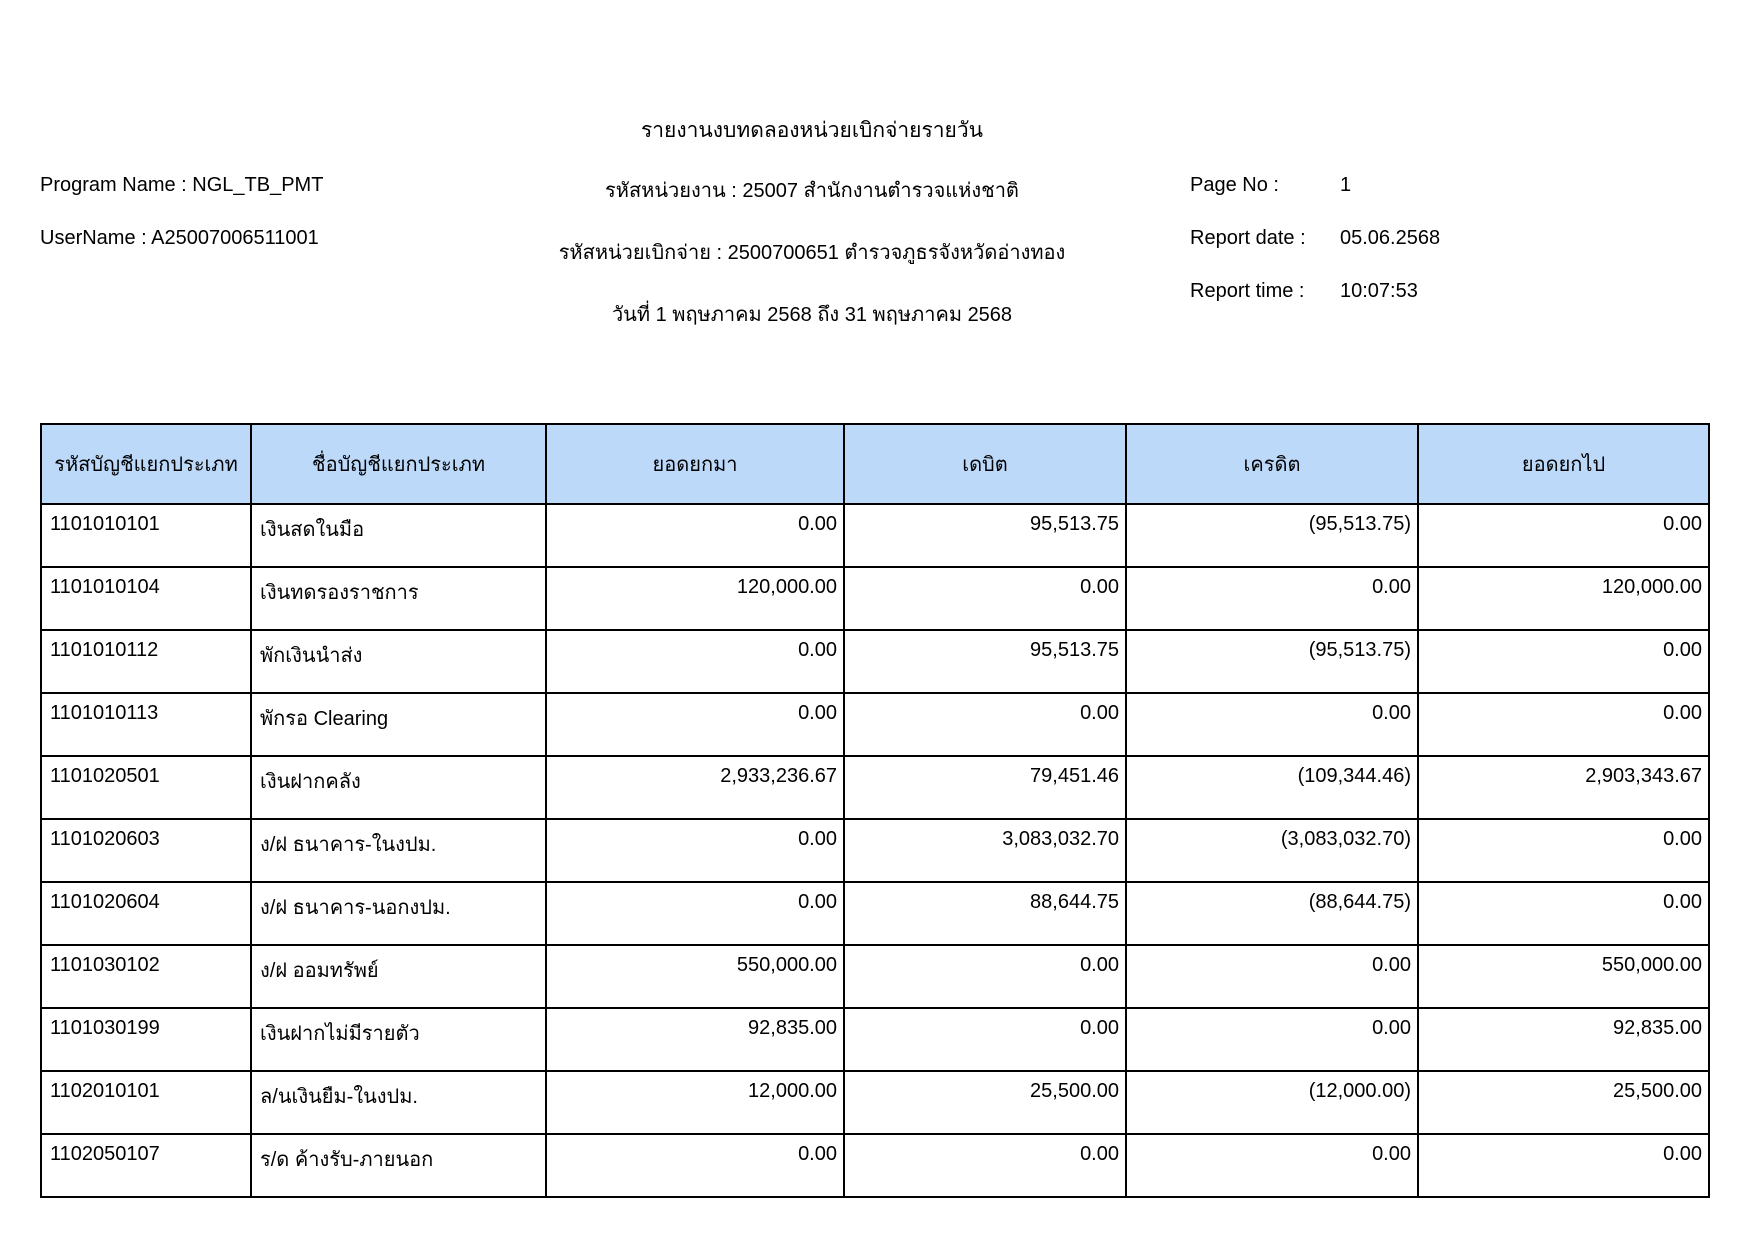 This screenshot has width=1755, height=1240. I want to click on report-title: รายงานงบทดลองหน่วยเบิกจ่ายรายวัน, so click(812, 130).